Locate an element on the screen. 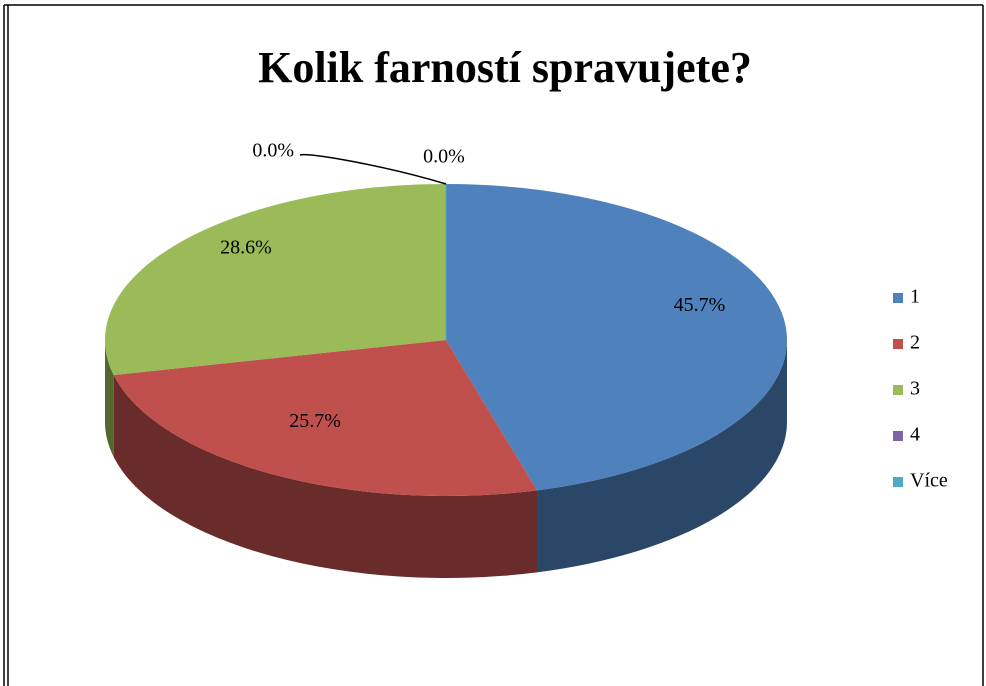 Image resolution: width=986 pixels, height=686 pixels. legend-label: Více is located at coordinates (929, 481).